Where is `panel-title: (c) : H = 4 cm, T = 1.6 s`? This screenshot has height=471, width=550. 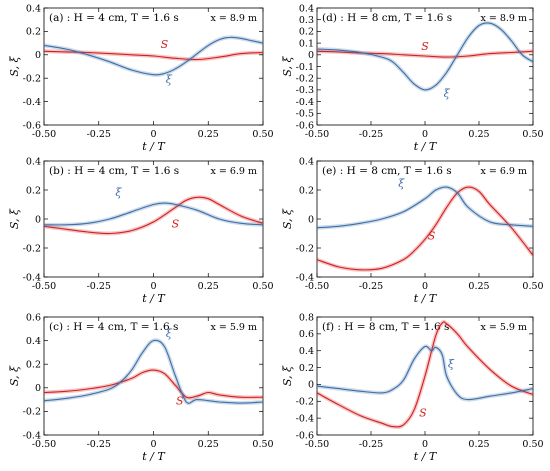 panel-title: (c) : H = 4 cm, T = 1.6 s is located at coordinates (113, 327).